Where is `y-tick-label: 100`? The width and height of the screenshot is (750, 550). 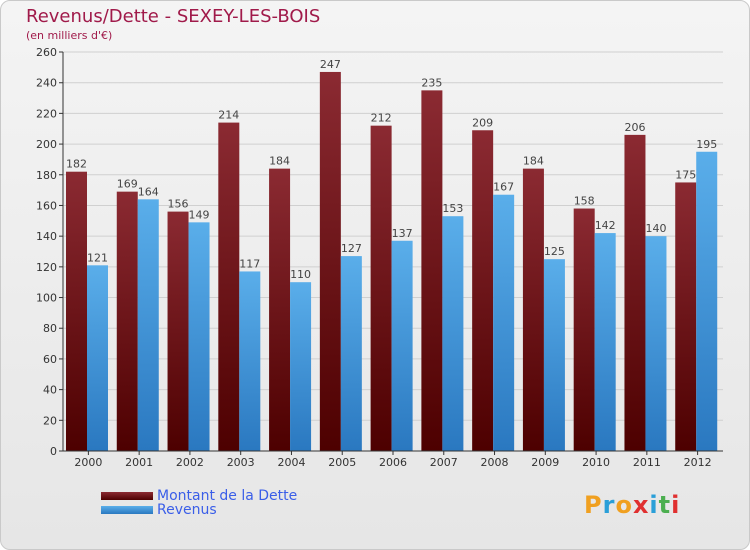 y-tick-label: 100 is located at coordinates (46, 298).